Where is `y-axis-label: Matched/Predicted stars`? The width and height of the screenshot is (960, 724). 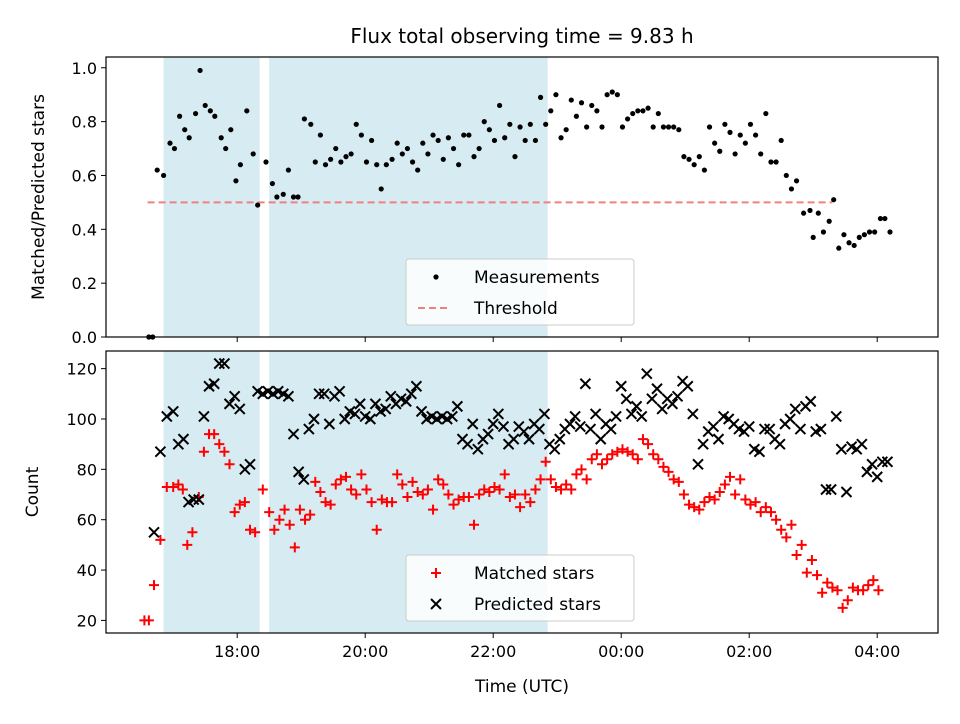
y-axis-label: Matched/Predicted stars is located at coordinates (39, 197).